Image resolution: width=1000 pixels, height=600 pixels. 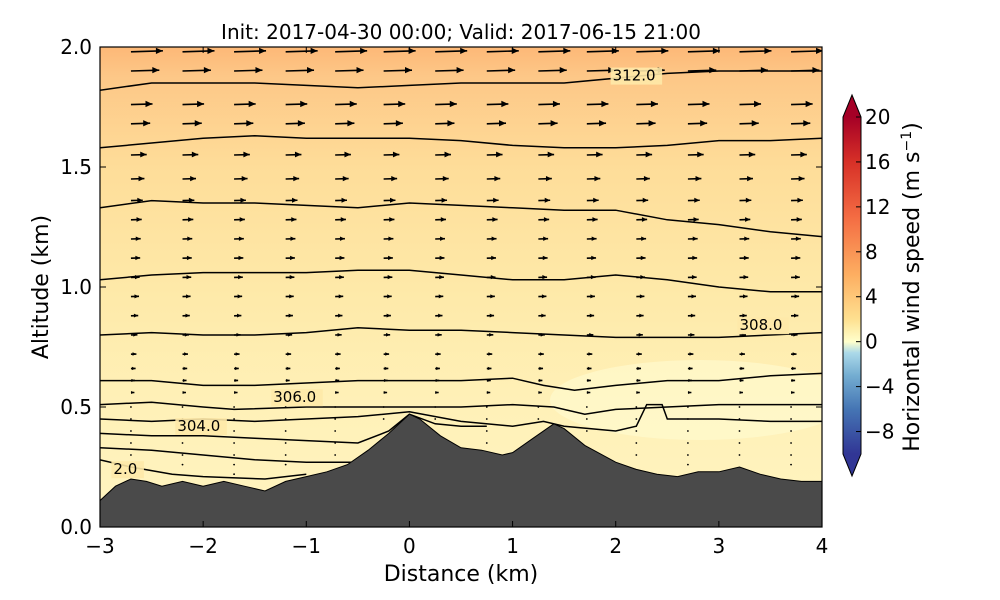 I want to click on x-tick-label: 2, so click(x=615, y=546).